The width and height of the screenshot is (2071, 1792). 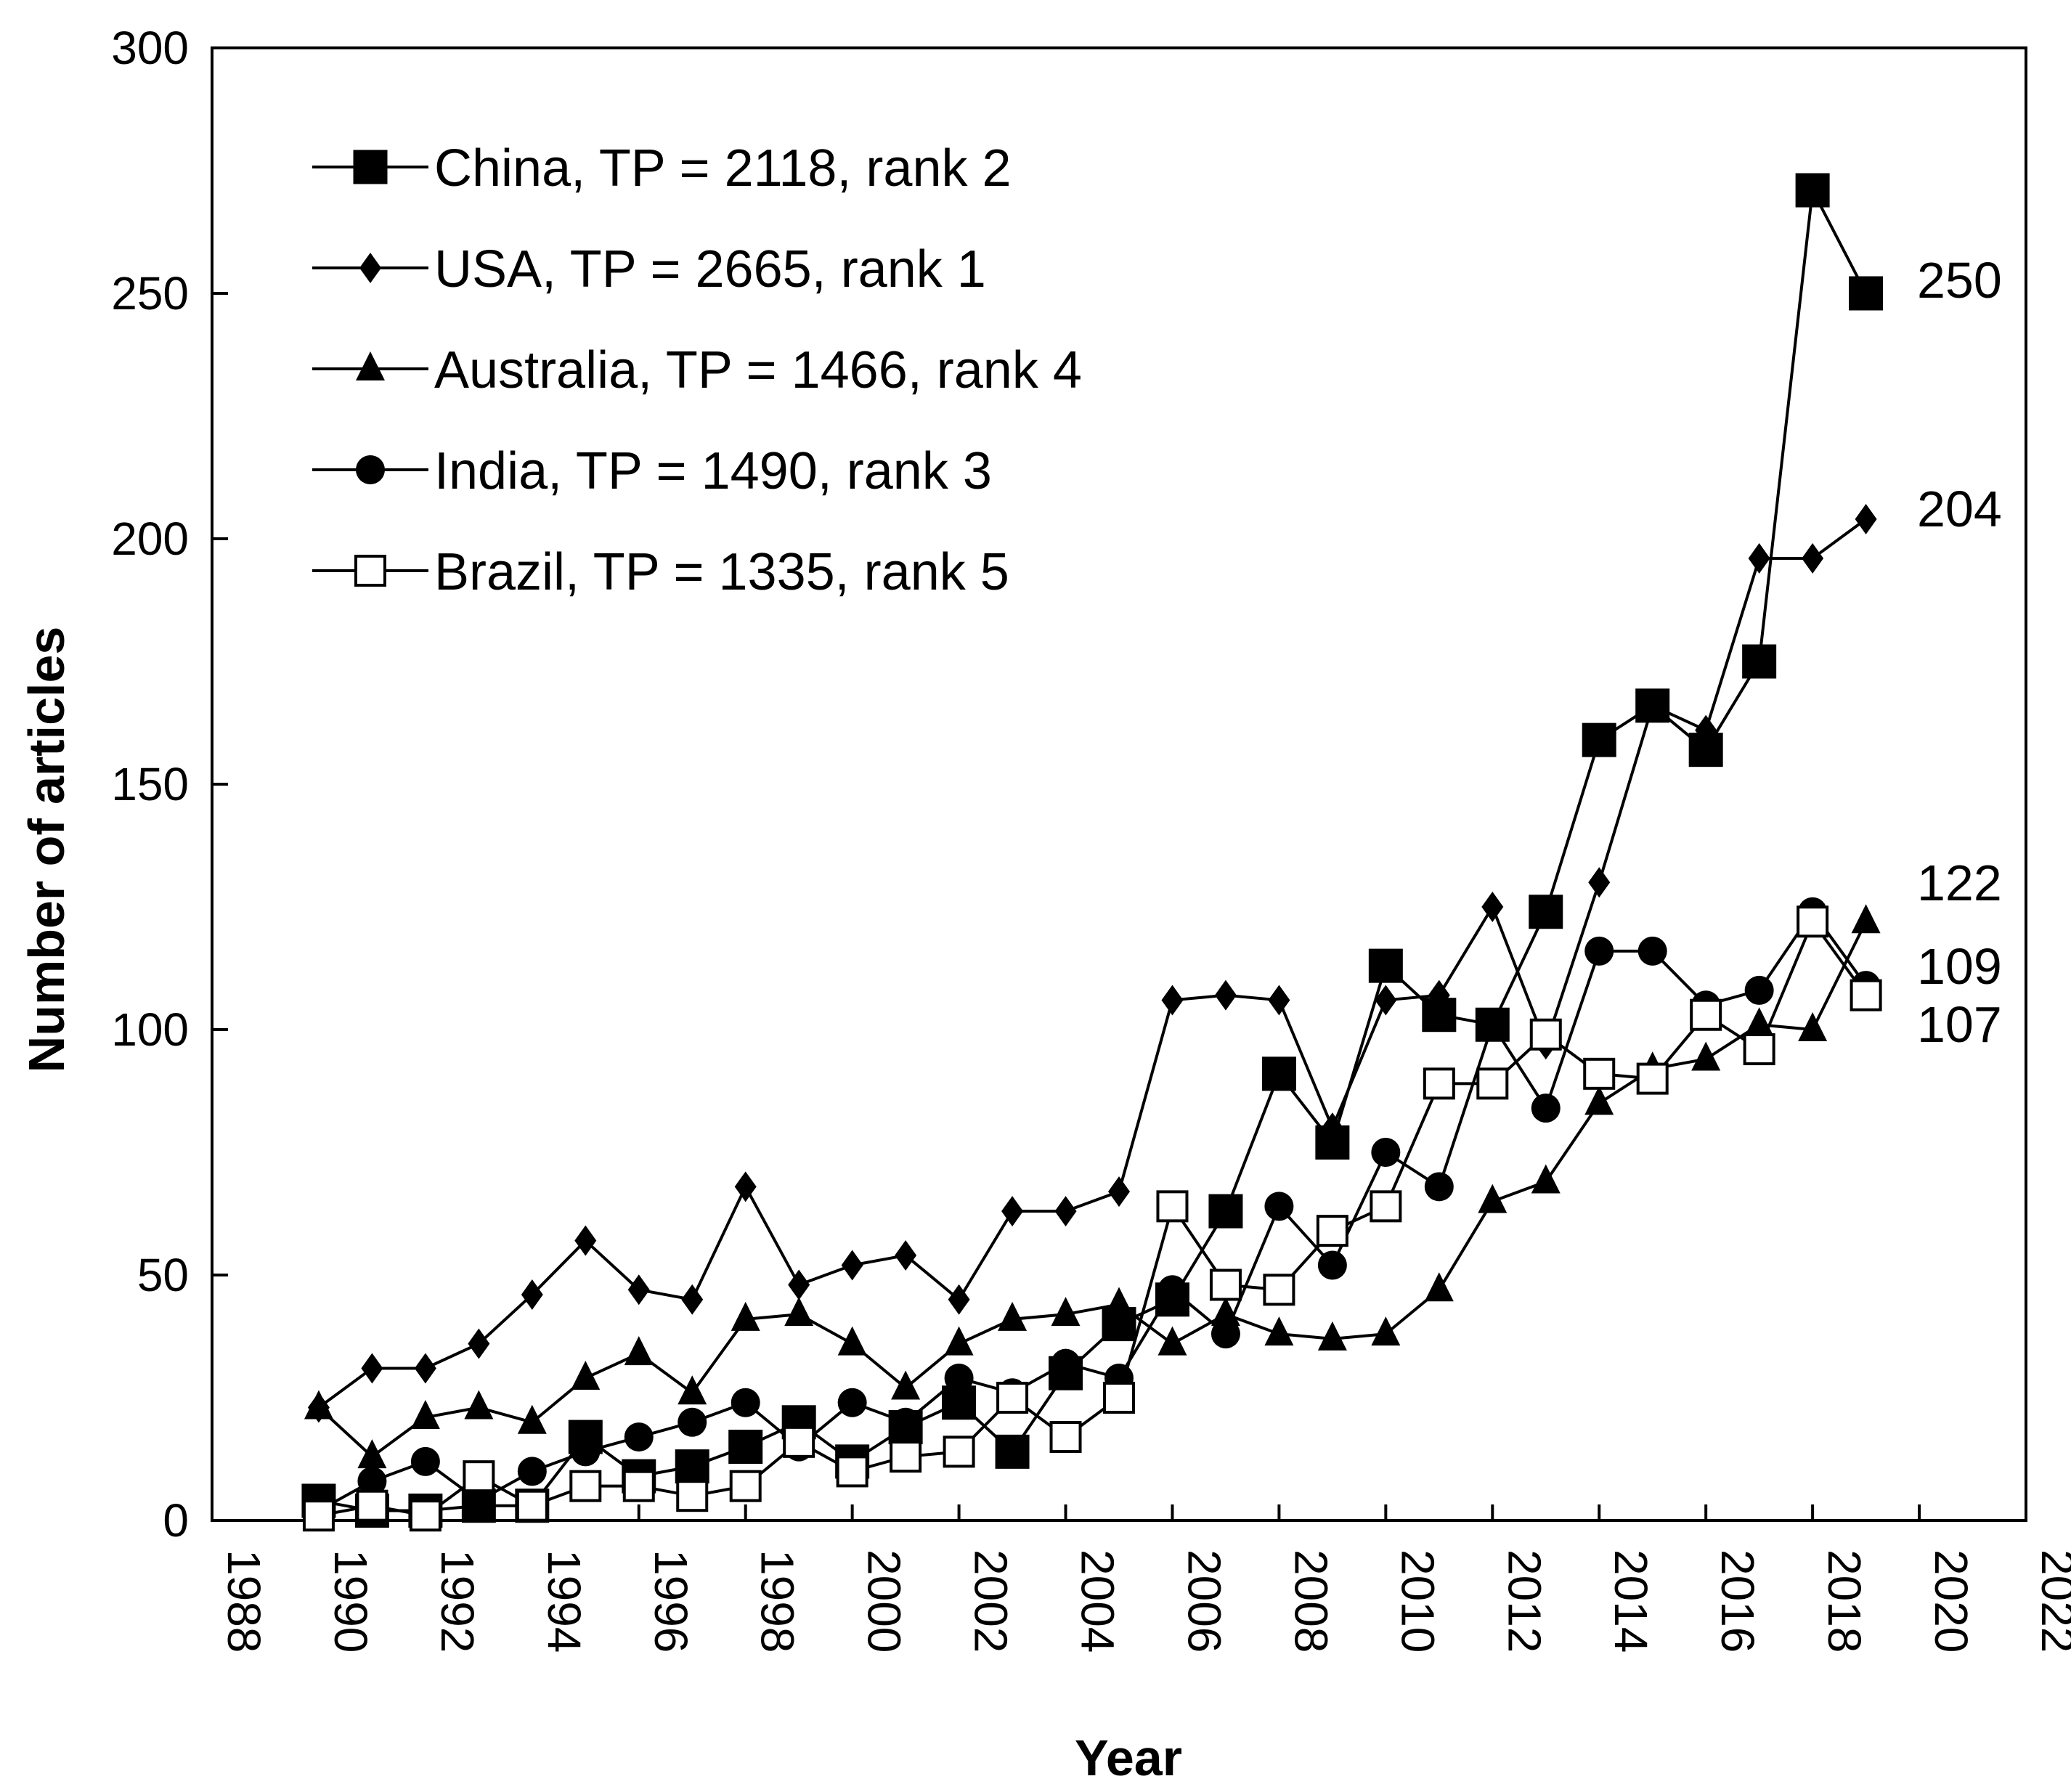 What do you see at coordinates (1959, 280) in the screenshot?
I see `end-value-label: 250` at bounding box center [1959, 280].